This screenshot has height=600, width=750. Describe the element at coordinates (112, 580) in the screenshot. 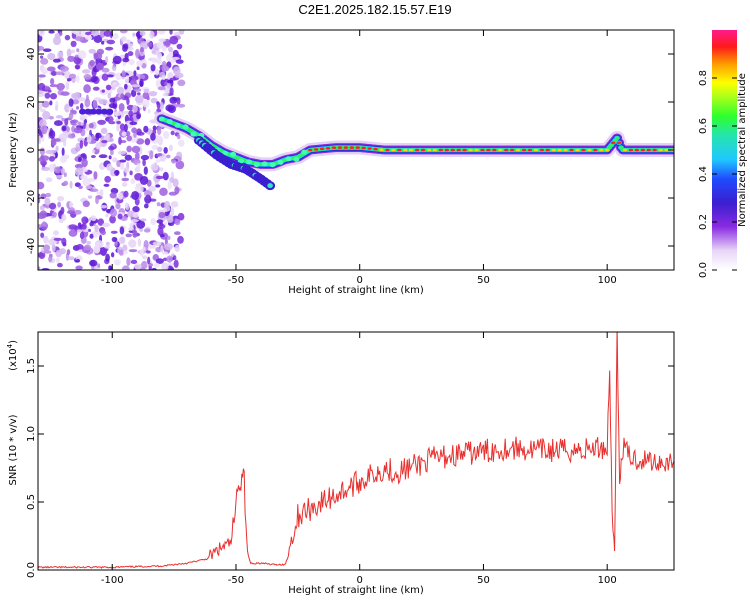

I see `x-tick-label: -100` at that location.